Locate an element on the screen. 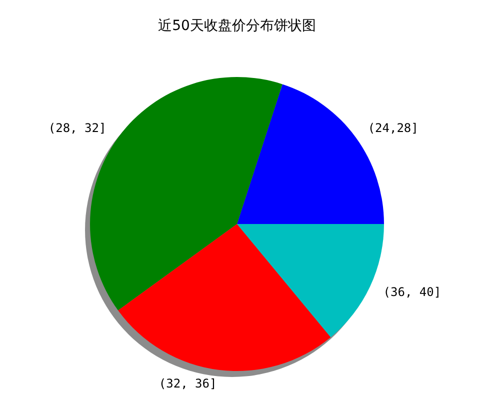  chart-title: 近50天收盘价分布饼状图 is located at coordinates (237, 26).